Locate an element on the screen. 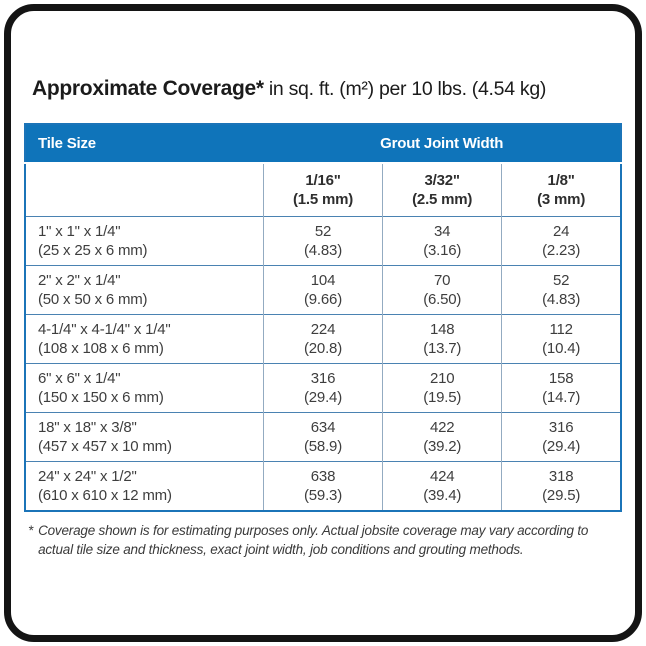 The image size is (646, 646). tile-size-mm: (108 x 108 x 6 mm) is located at coordinates (101, 348).